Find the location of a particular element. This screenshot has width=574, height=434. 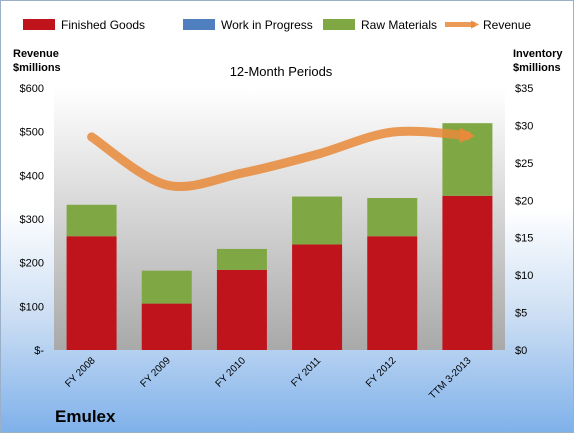

left-tick-label: $400 is located at coordinates (32, 176).